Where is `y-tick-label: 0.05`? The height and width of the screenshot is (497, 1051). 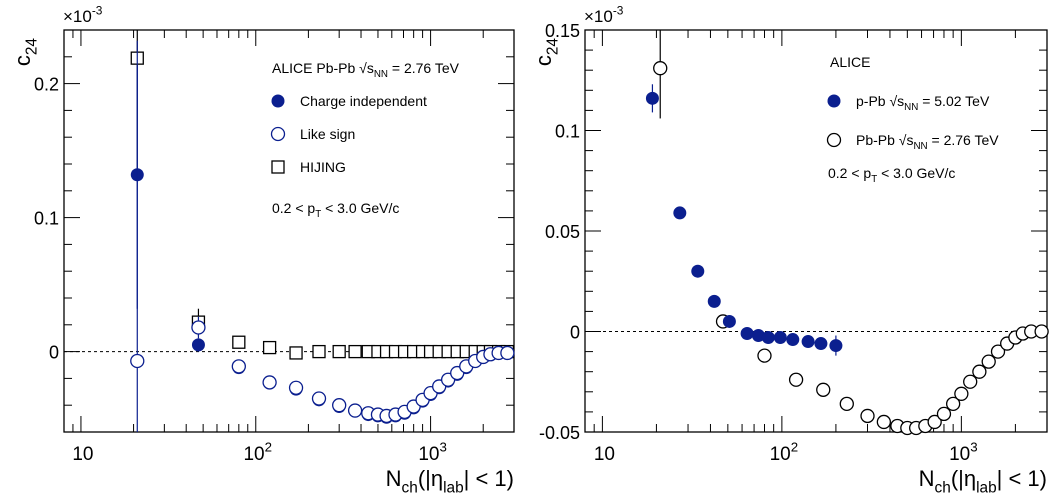 y-tick-label: 0.05 is located at coordinates (562, 232).